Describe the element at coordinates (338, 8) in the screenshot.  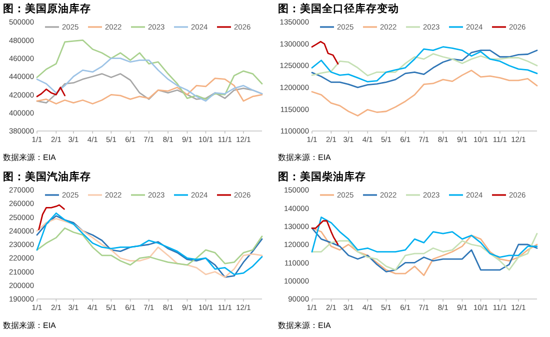
I see `chart-title: 图：美国全口径库存变动` at that location.